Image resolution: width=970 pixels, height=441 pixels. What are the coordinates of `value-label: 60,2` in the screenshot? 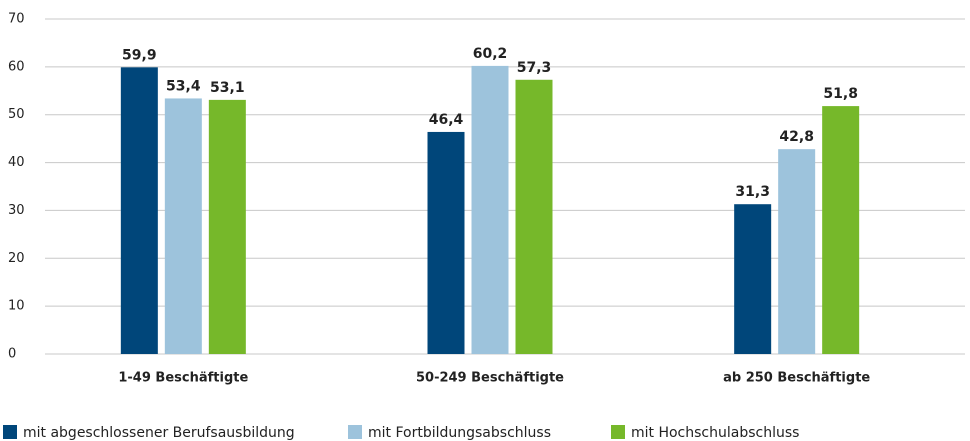 It's located at (490, 54).